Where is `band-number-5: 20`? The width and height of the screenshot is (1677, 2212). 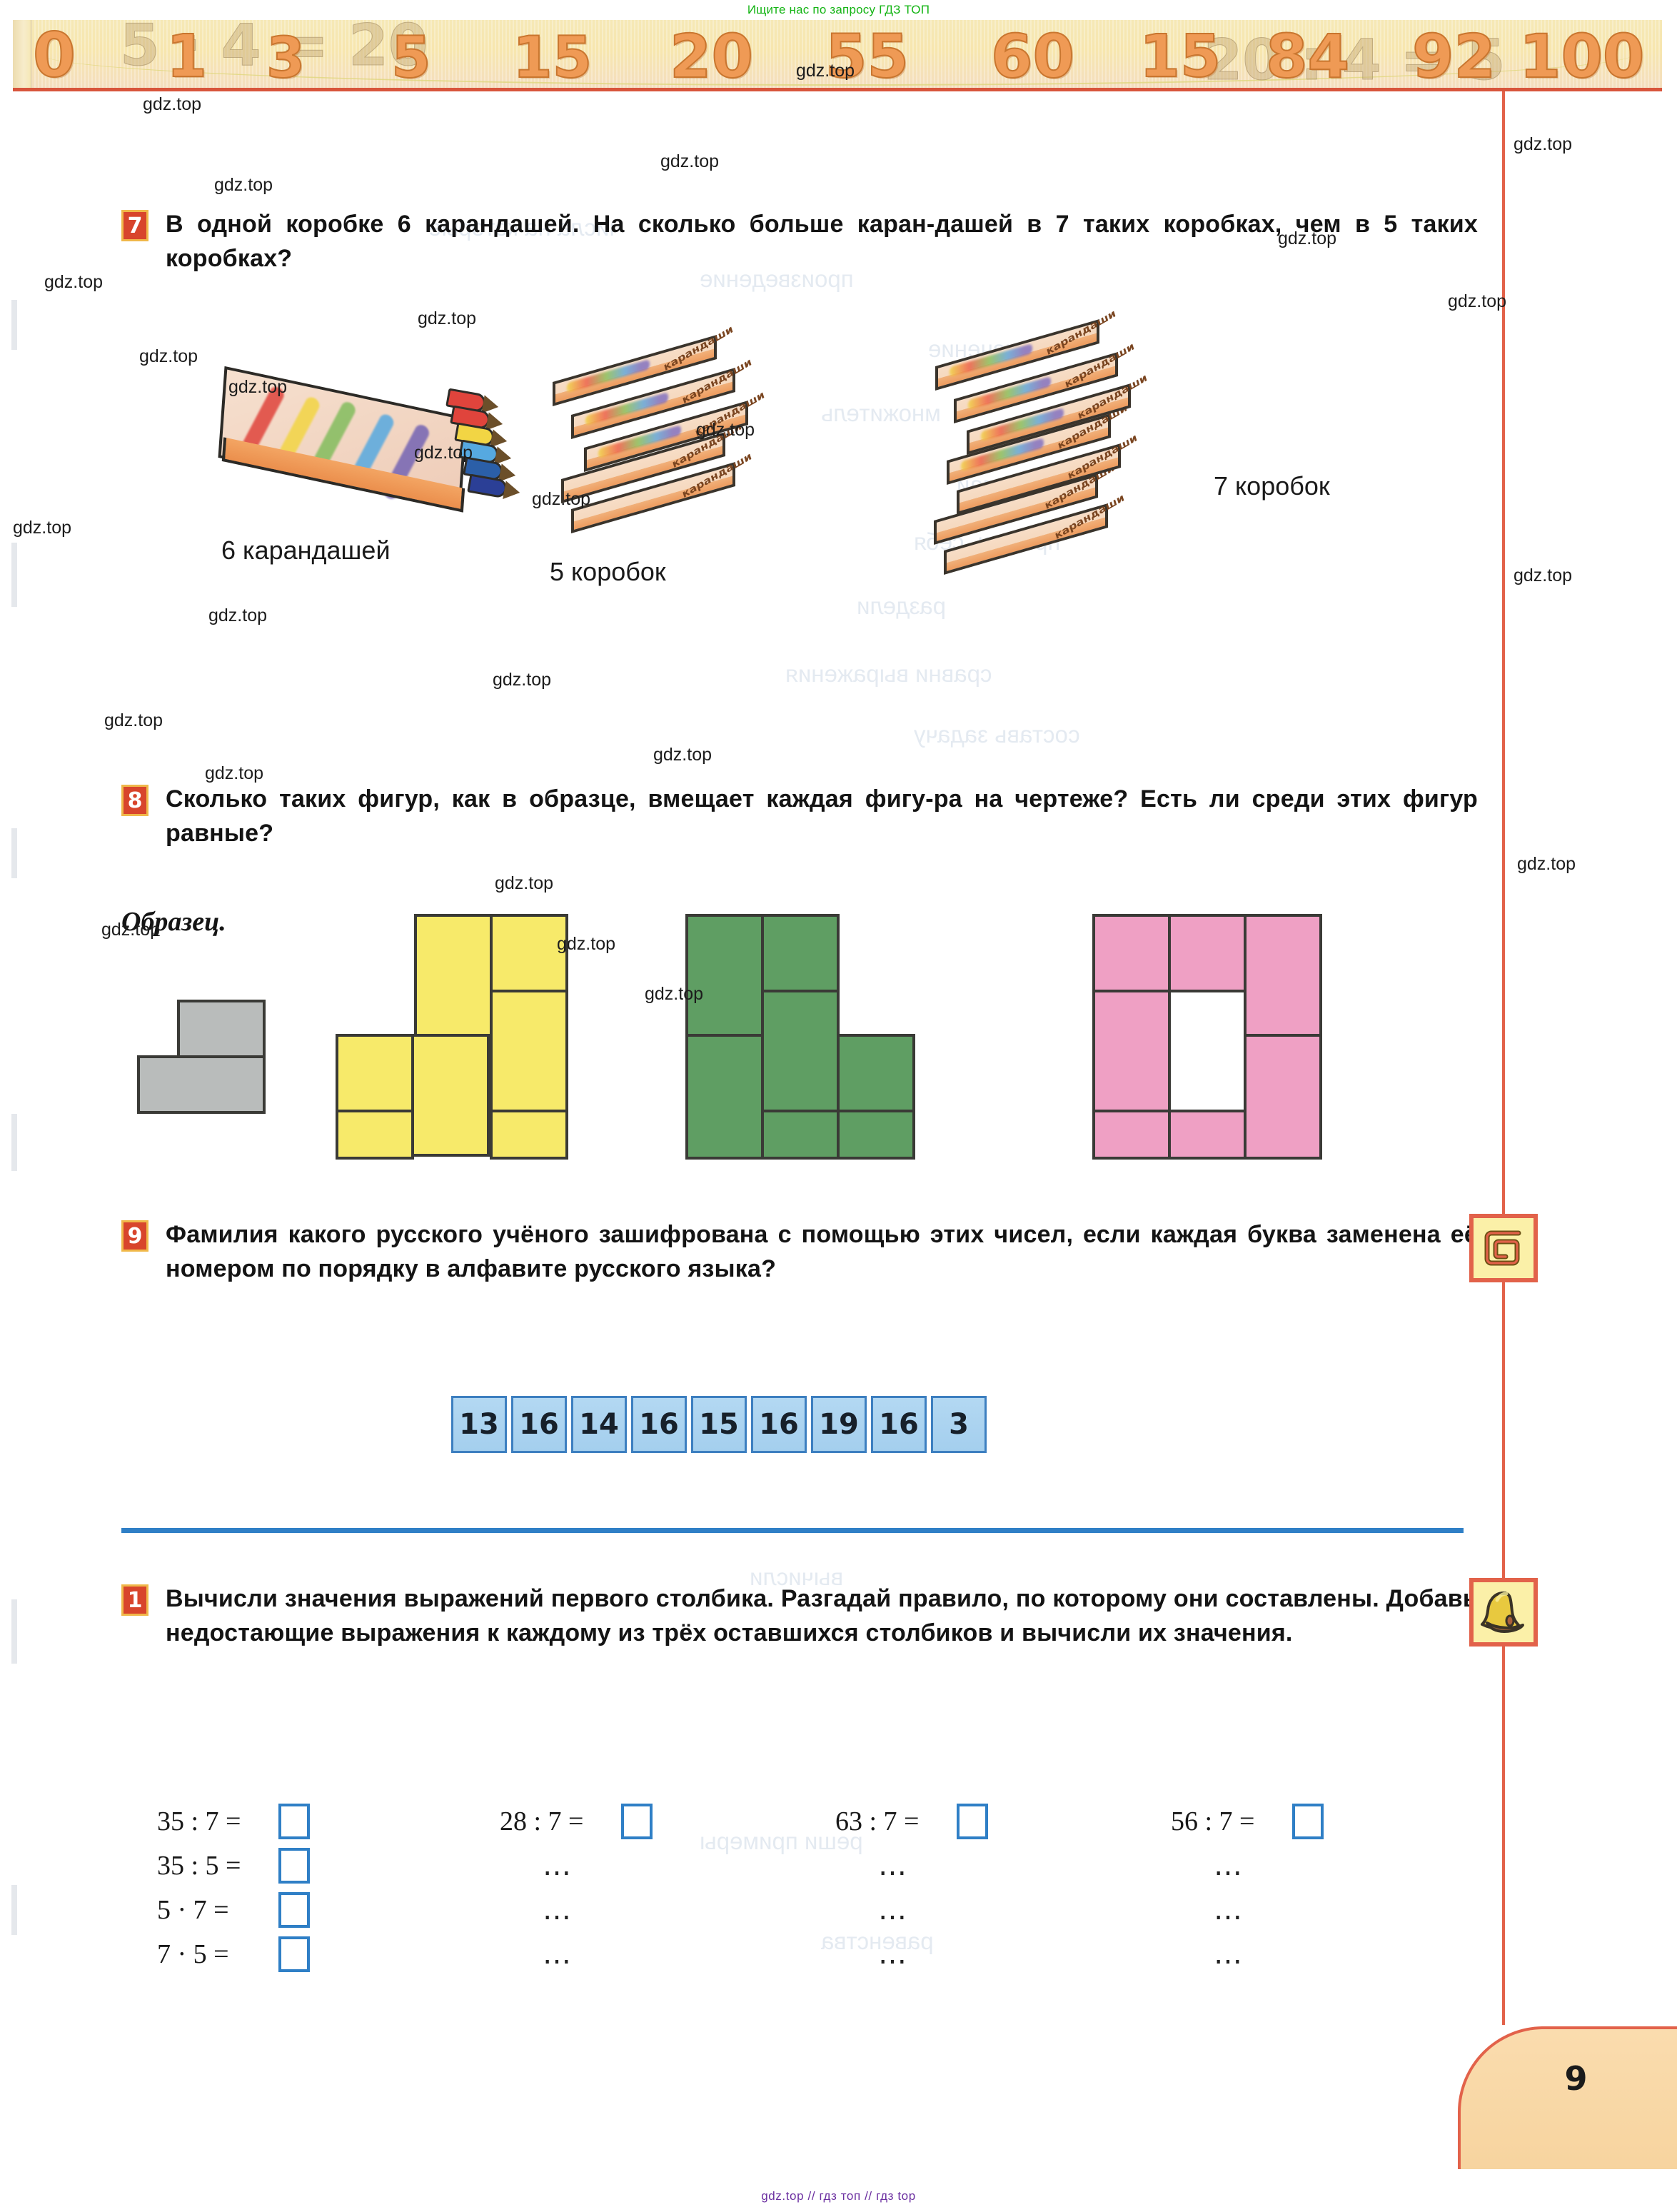
band-number-5: 20 is located at coordinates (711, 56).